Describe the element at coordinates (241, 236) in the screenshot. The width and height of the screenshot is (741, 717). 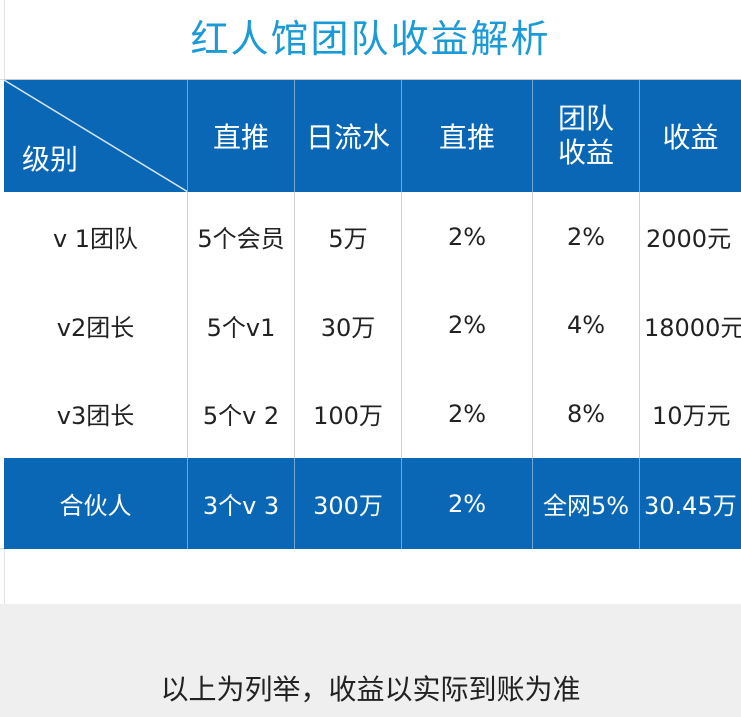
I see `direct-cell: 5个会员` at that location.